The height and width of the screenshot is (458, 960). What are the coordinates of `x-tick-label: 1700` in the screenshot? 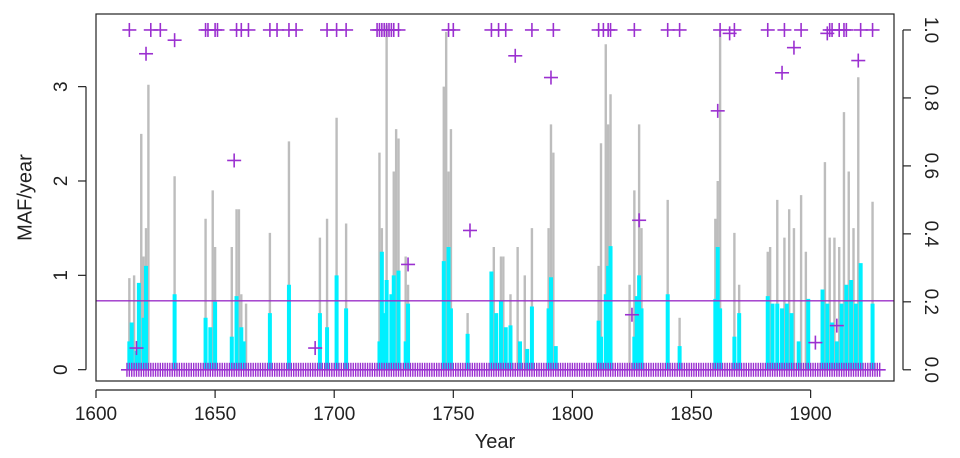 It's located at (334, 414).